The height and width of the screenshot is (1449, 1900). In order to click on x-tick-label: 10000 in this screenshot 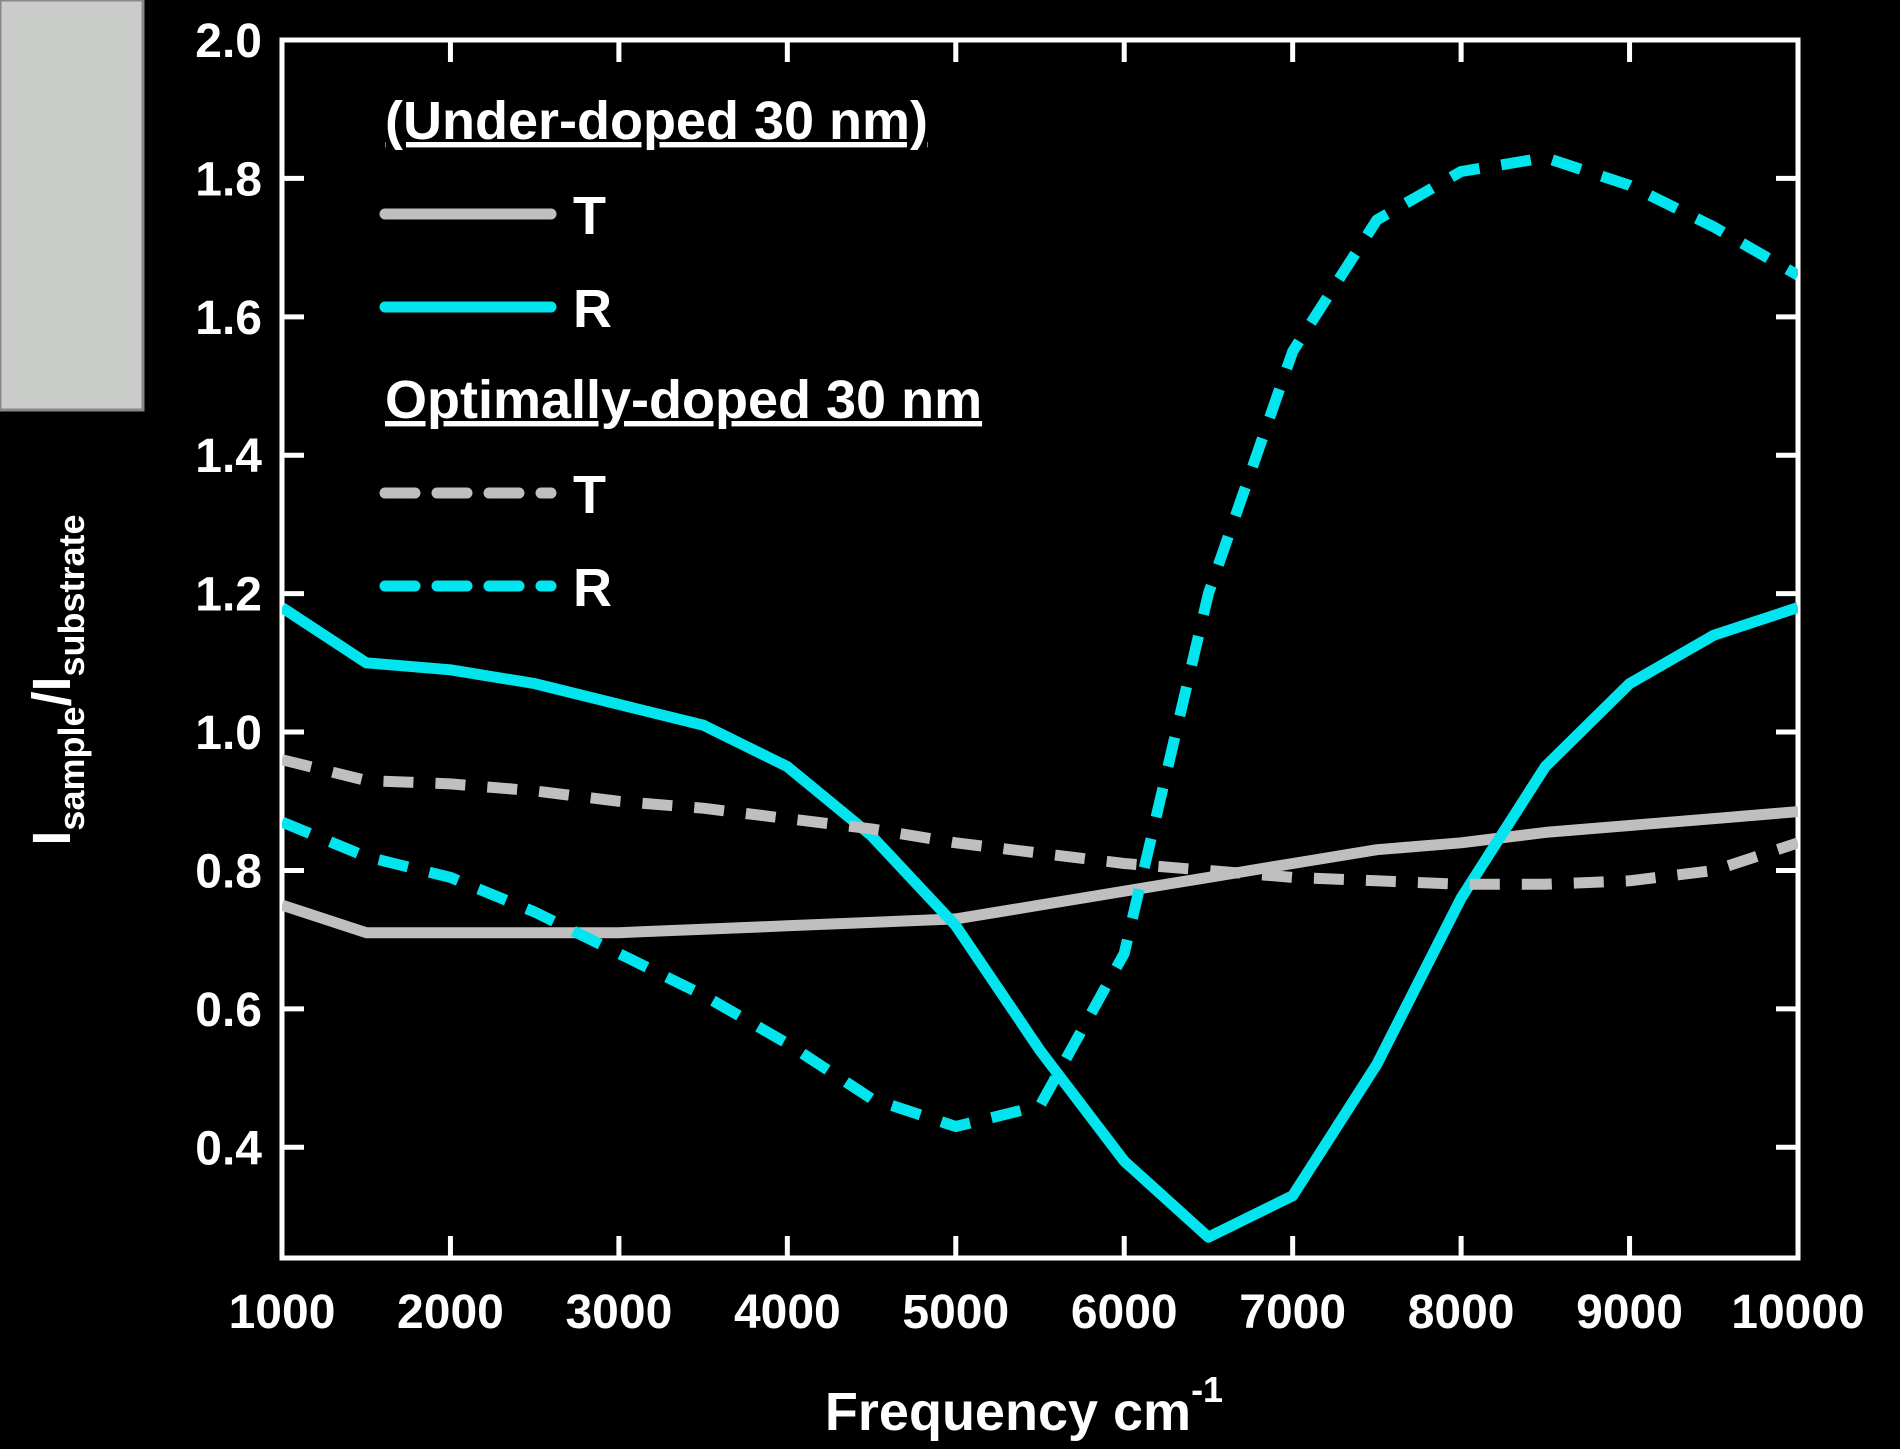, I will do `click(1797, 1312)`.